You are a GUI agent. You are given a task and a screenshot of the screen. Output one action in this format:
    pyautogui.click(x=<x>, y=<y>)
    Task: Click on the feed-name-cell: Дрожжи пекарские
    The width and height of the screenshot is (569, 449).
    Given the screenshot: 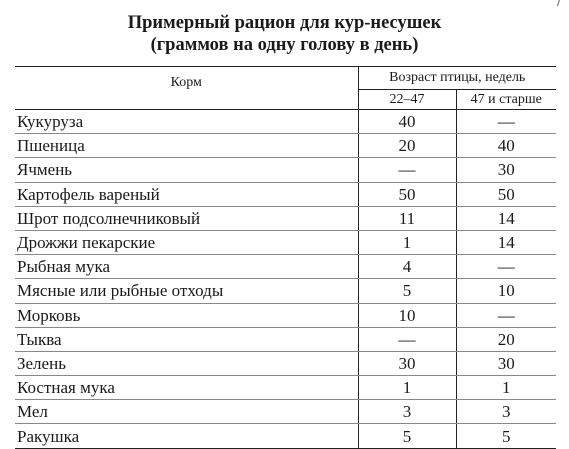 What is the action you would take?
    pyautogui.click(x=187, y=243)
    